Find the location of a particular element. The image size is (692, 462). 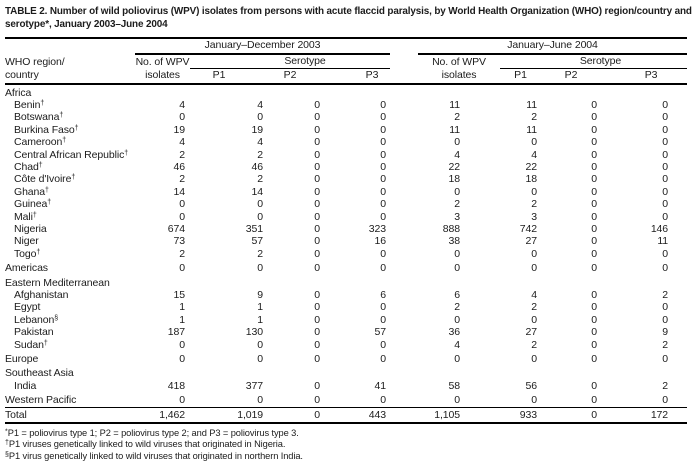

row-label: Africa is located at coordinates (70, 91).